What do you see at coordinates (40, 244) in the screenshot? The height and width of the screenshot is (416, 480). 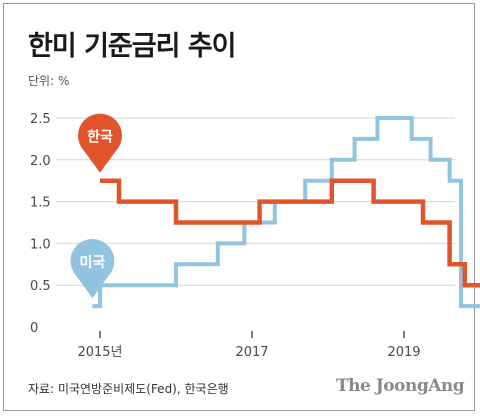 I see `y-tick-label: 1.0` at bounding box center [40, 244].